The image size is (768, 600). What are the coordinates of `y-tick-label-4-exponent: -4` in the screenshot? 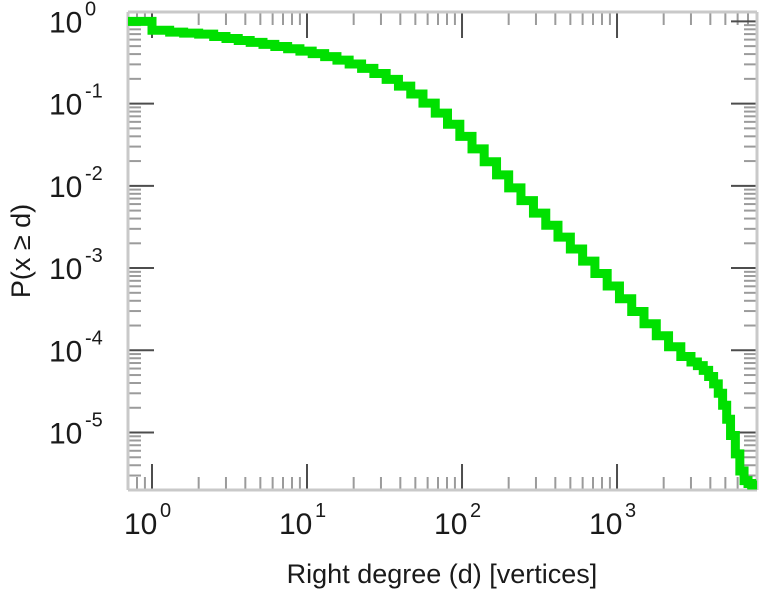 It's located at (94, 338).